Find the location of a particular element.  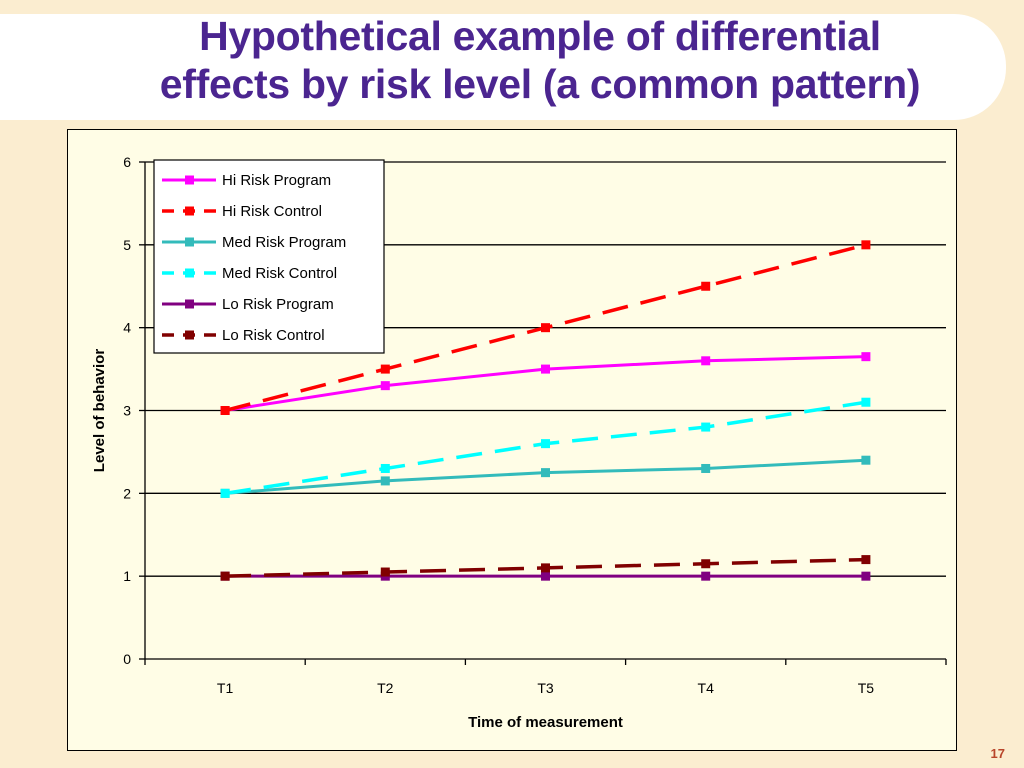

slide-title-line-2: effects by risk level (a common pattern) is located at coordinates (540, 84).